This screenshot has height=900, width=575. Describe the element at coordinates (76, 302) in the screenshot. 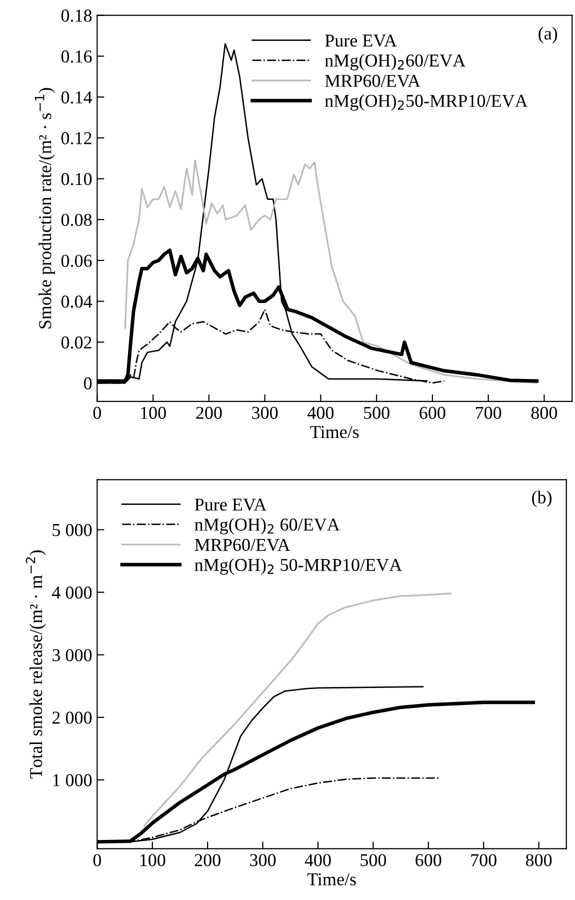

I see `y-tick-label: 0.04` at that location.